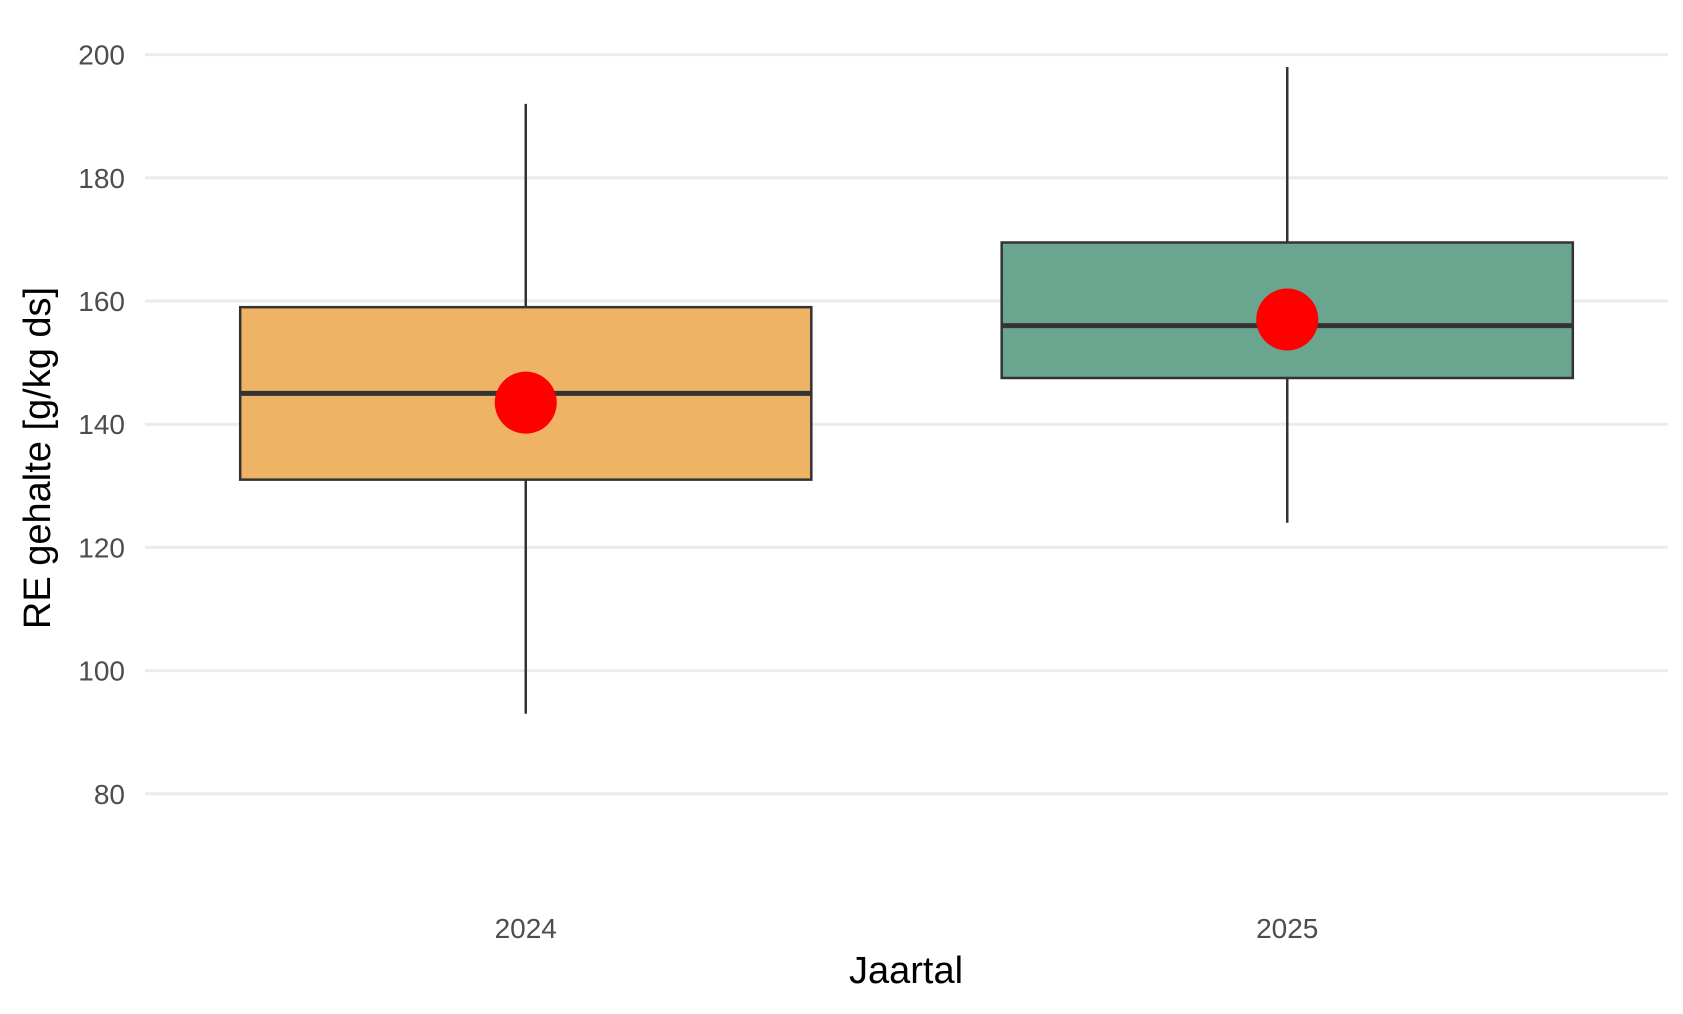  What do you see at coordinates (101, 55) in the screenshot?
I see `y-tick-label: 200` at bounding box center [101, 55].